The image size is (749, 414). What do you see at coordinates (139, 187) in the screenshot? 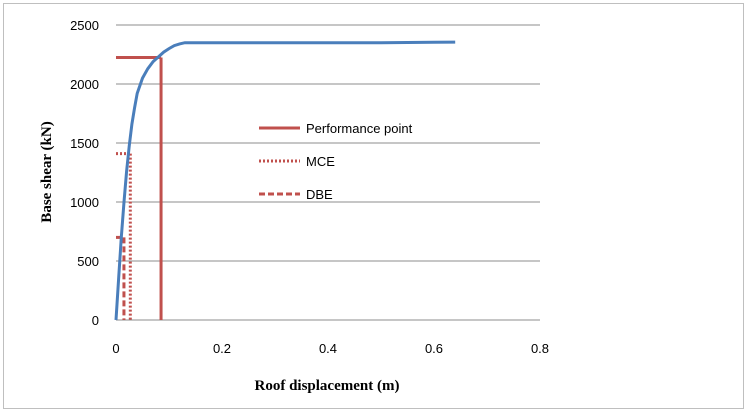
I see `performance-marker-lines` at bounding box center [139, 187].